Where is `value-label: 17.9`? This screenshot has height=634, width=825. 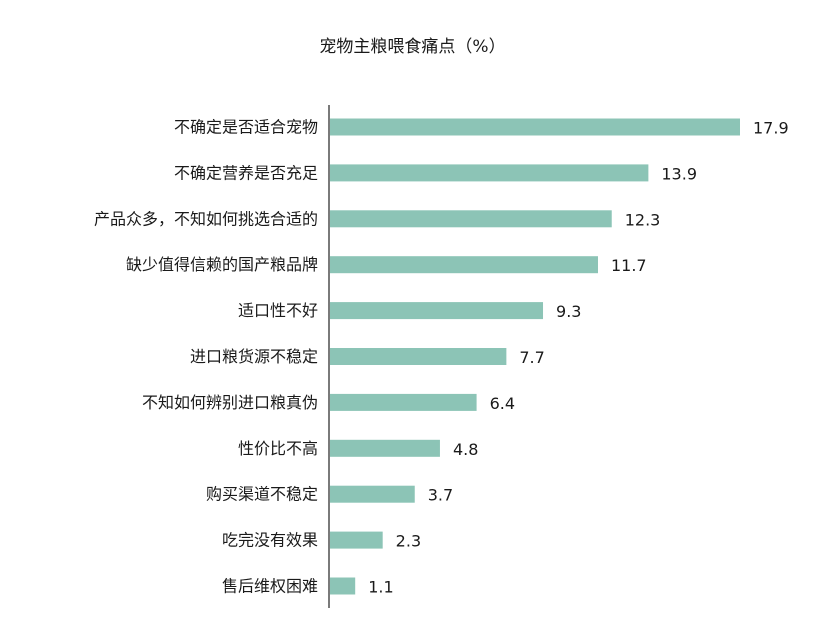
value-label: 17.9 is located at coordinates (771, 128).